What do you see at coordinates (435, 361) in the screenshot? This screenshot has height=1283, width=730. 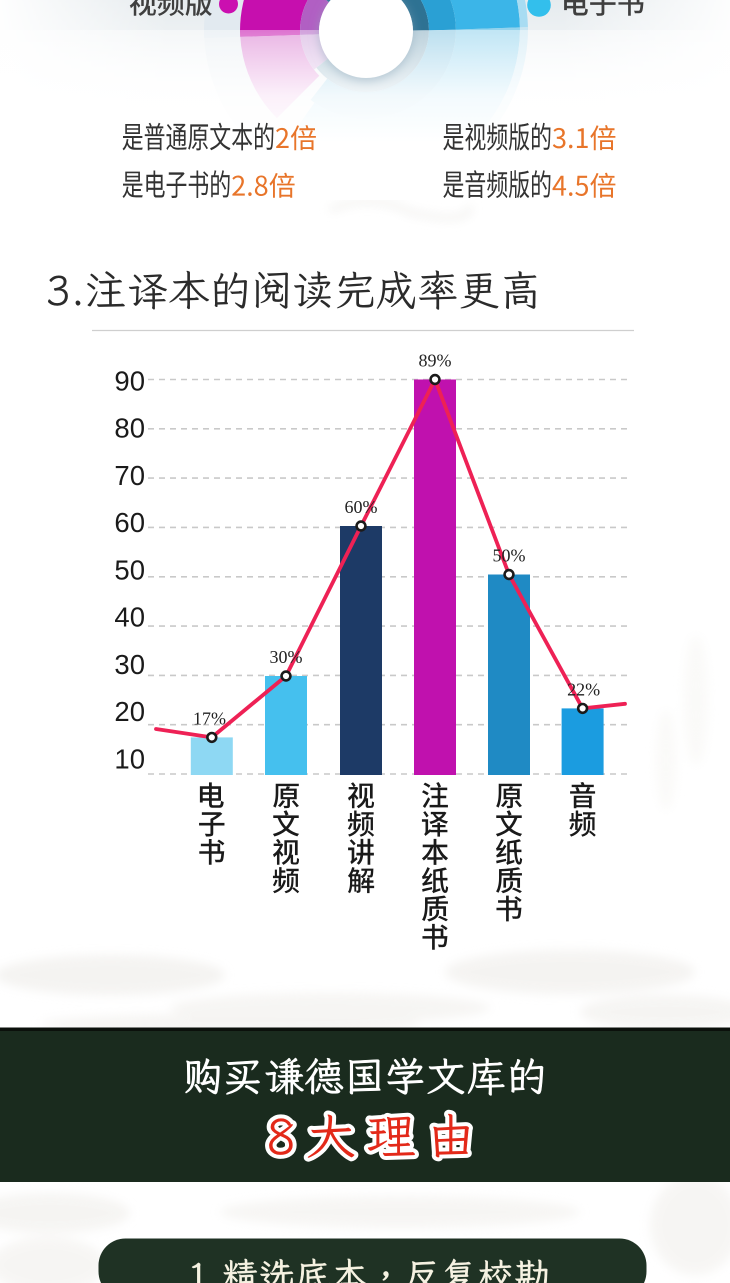 I see `svg-text: 89%` at bounding box center [435, 361].